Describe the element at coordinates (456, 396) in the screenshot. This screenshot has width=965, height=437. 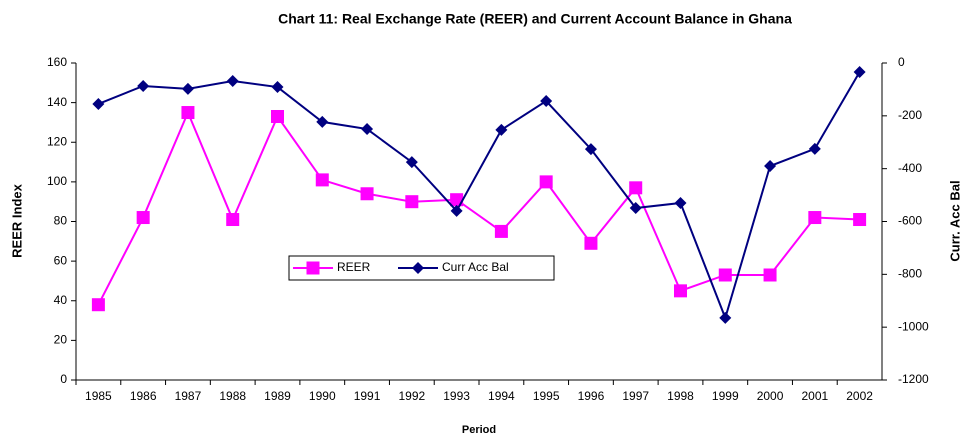
I see `x-tick-label: 1993` at that location.